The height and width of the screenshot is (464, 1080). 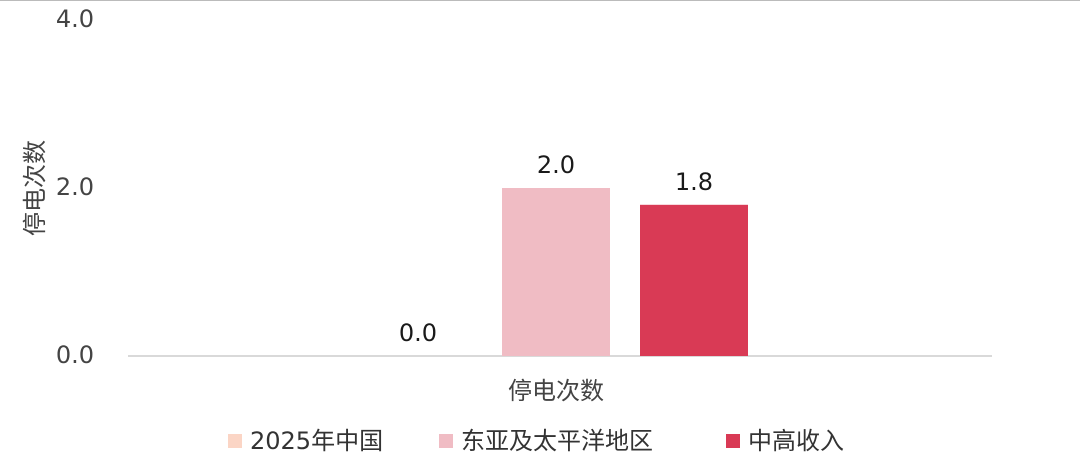 I want to click on y-tick-label: 0.0, so click(x=75, y=355).